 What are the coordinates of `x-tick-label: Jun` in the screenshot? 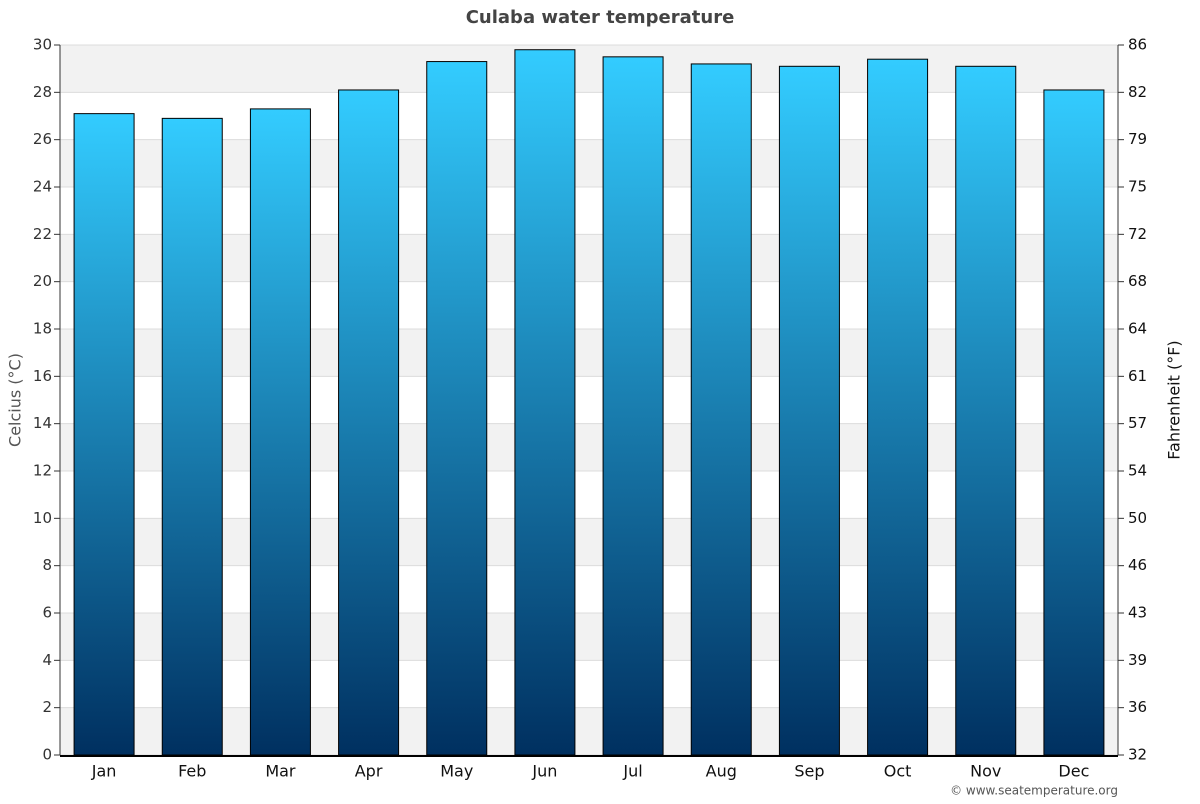 It's located at (544, 771).